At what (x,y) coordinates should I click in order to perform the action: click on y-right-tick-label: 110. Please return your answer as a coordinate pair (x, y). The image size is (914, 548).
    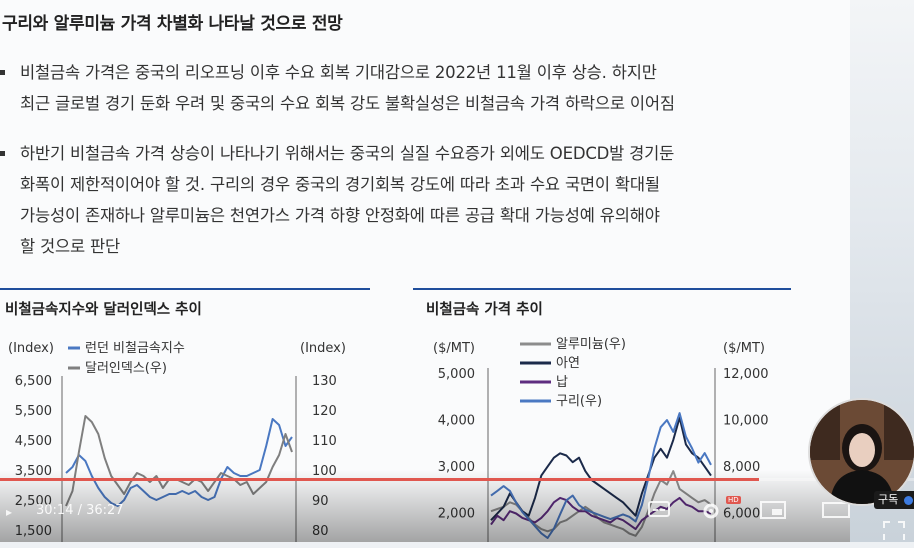
    Looking at the image, I should click on (324, 441).